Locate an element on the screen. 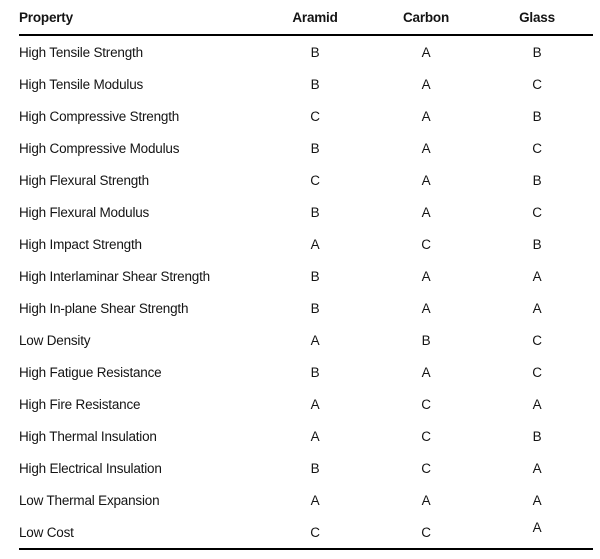 The width and height of the screenshot is (600, 559). property-cell: High Fire Resistance is located at coordinates (139, 404).